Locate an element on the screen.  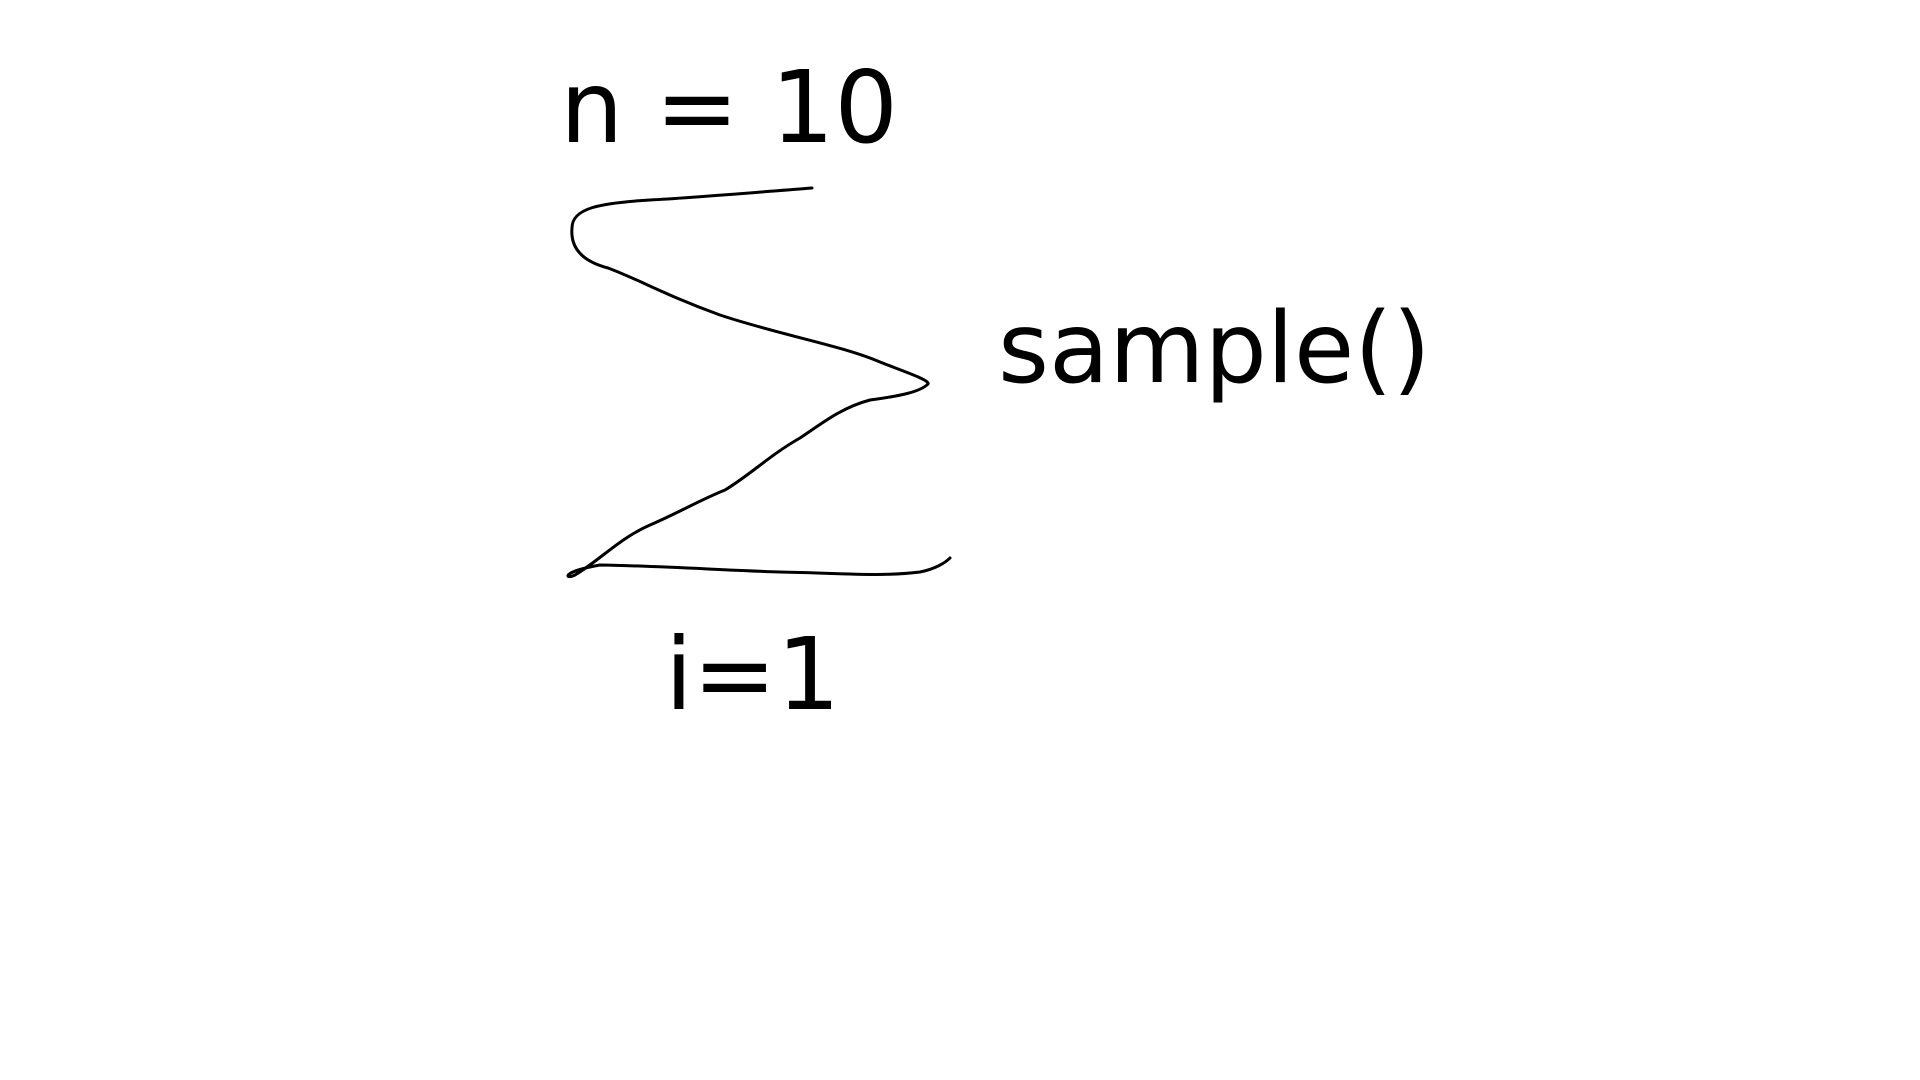
upper-limit-label: n = 10 is located at coordinates (729, 107).